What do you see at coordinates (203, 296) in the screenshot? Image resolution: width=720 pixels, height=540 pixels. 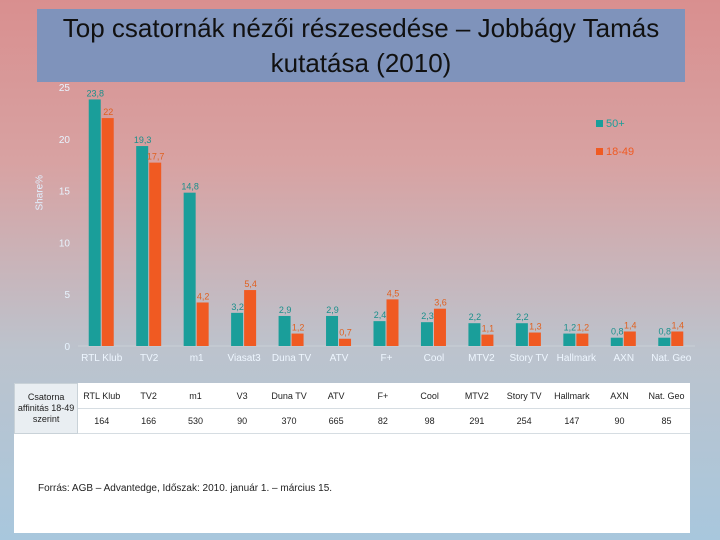 I see `data-label: 4,2` at bounding box center [203, 296].